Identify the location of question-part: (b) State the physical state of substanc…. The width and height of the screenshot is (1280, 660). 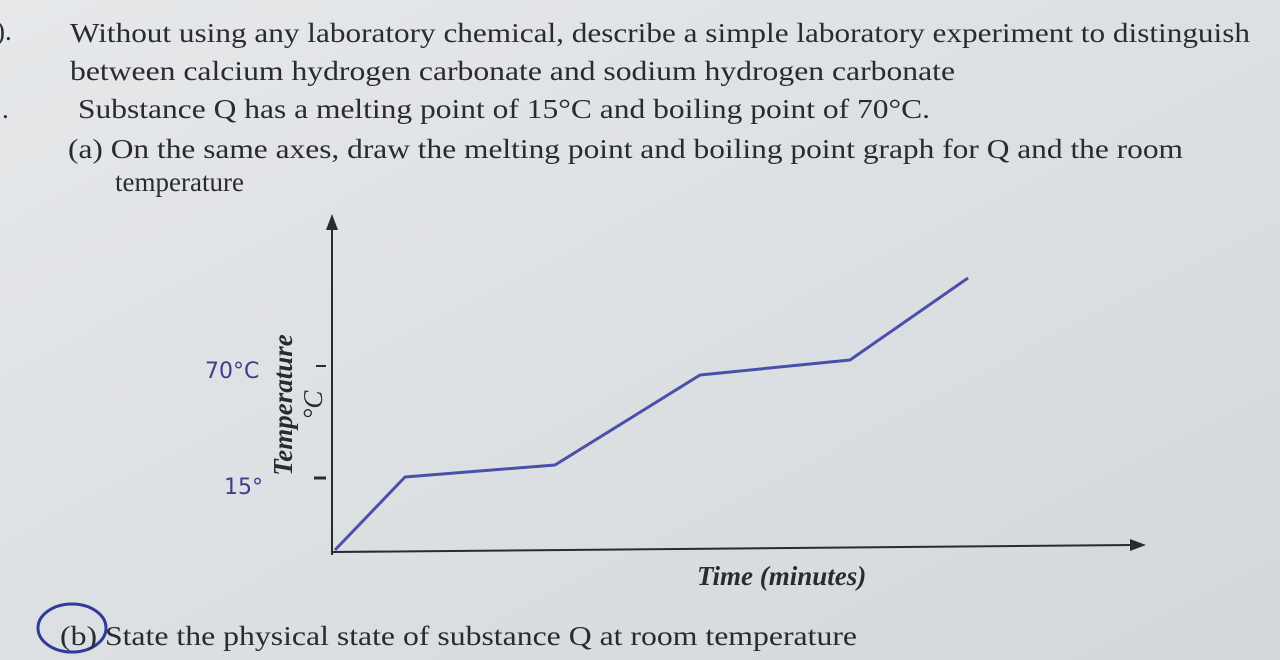
(458, 636).